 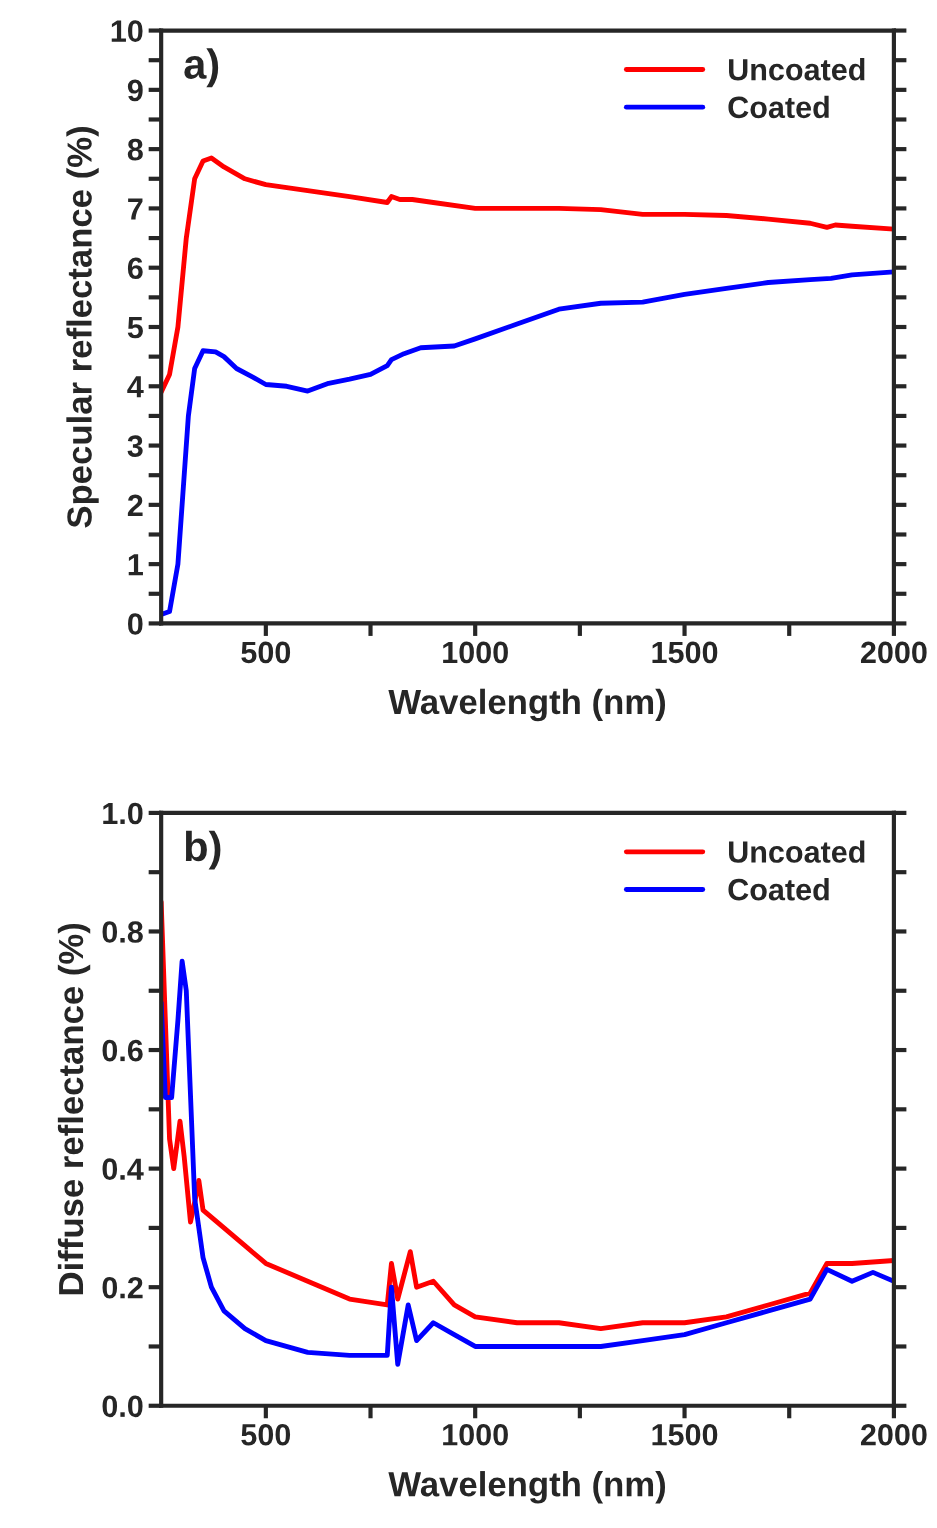 I want to click on y-tick-label: 0.4, so click(x=123, y=1169).